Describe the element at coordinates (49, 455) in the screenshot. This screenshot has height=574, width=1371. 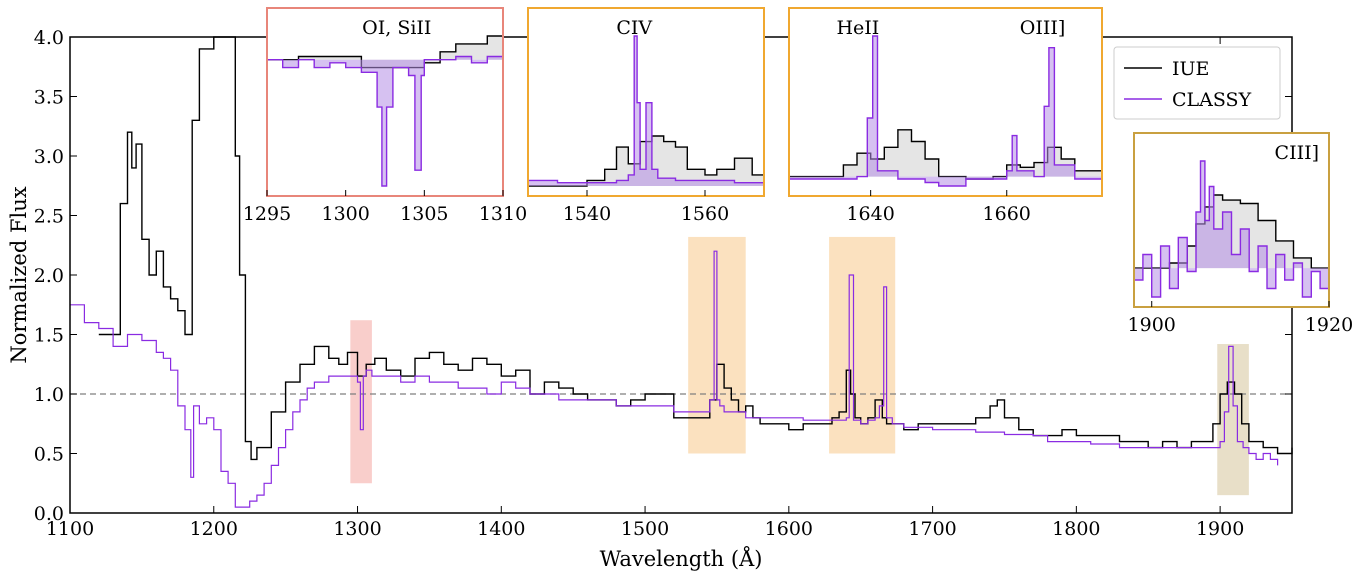
I see `y-tick-label: 0.5` at that location.